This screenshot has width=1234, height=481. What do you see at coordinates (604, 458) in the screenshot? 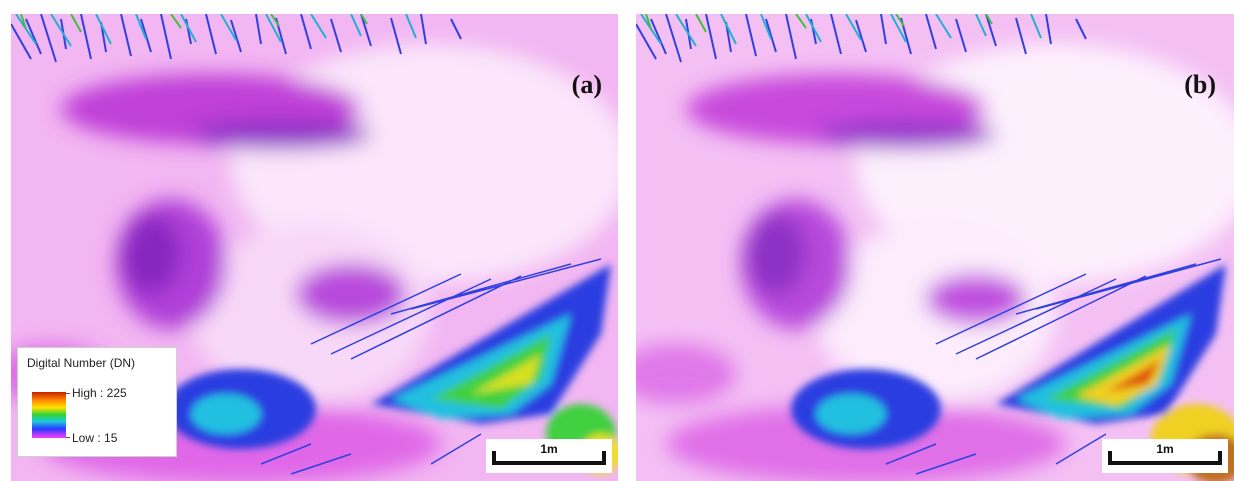
I see `scale-bar-tick-right-a` at bounding box center [604, 458].